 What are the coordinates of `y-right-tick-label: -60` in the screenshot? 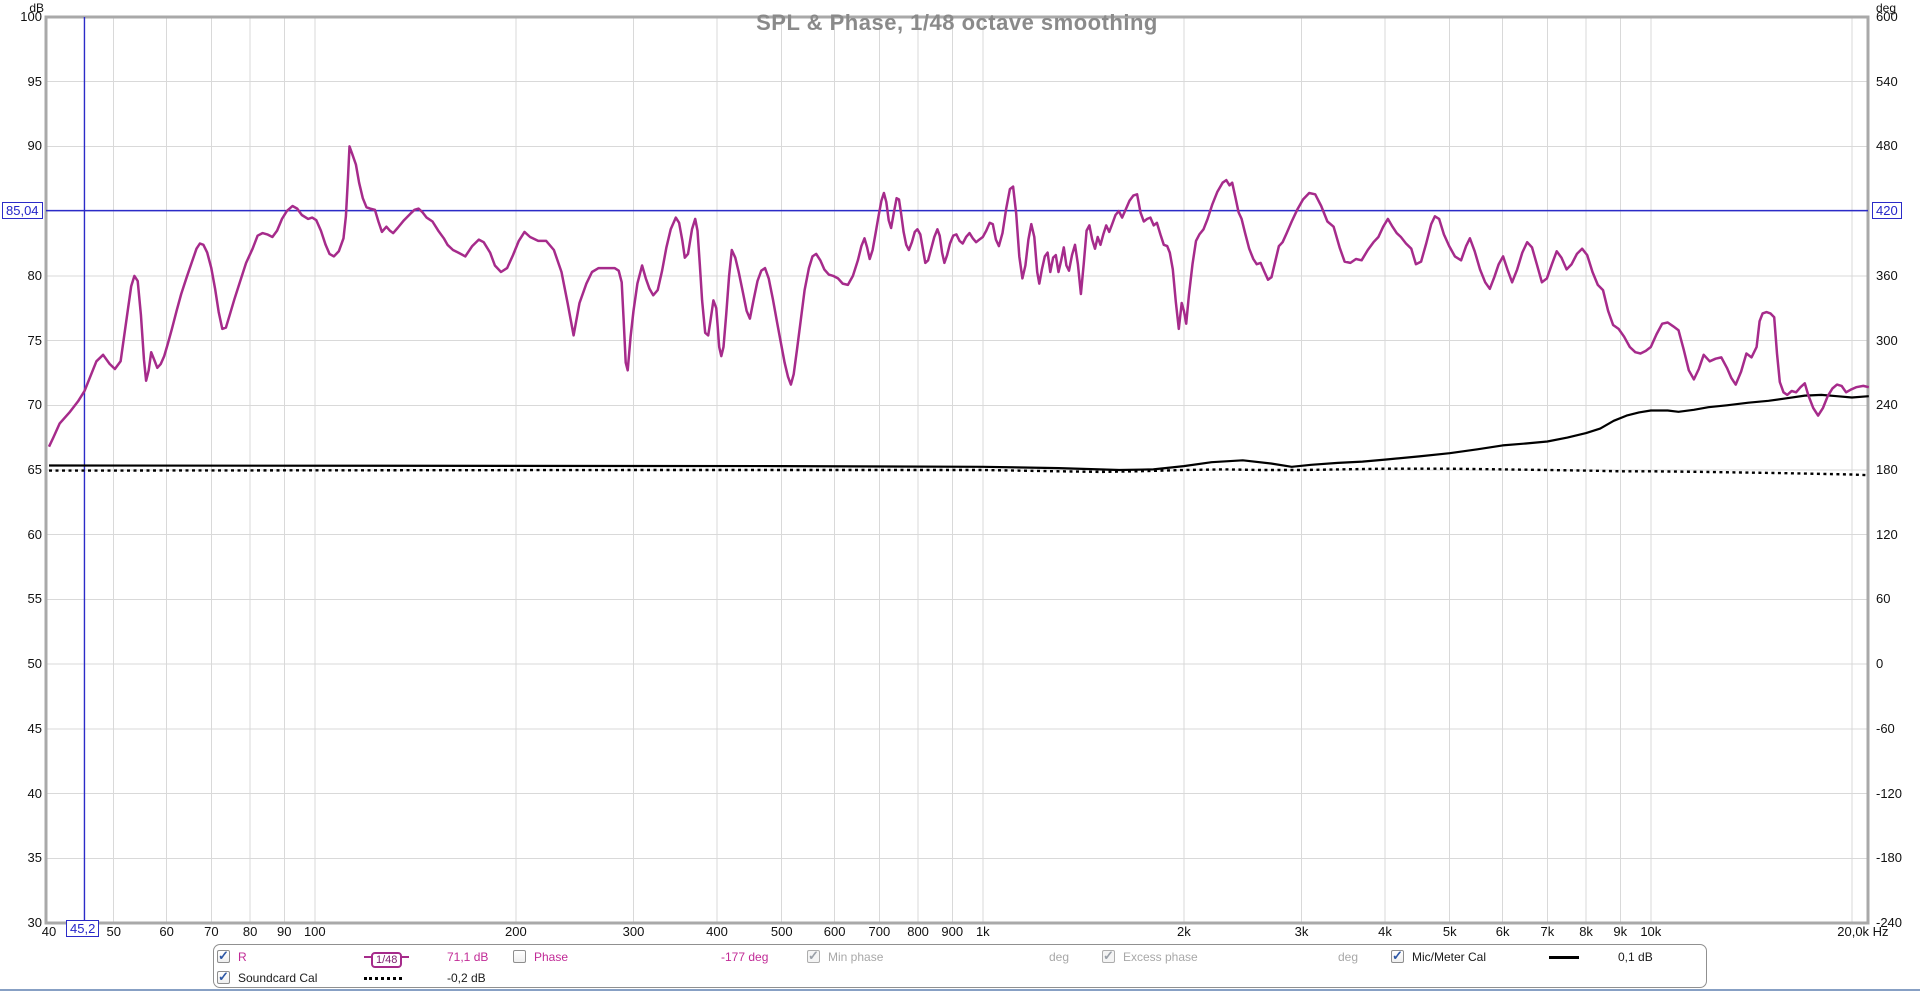 It's located at (1885, 728).